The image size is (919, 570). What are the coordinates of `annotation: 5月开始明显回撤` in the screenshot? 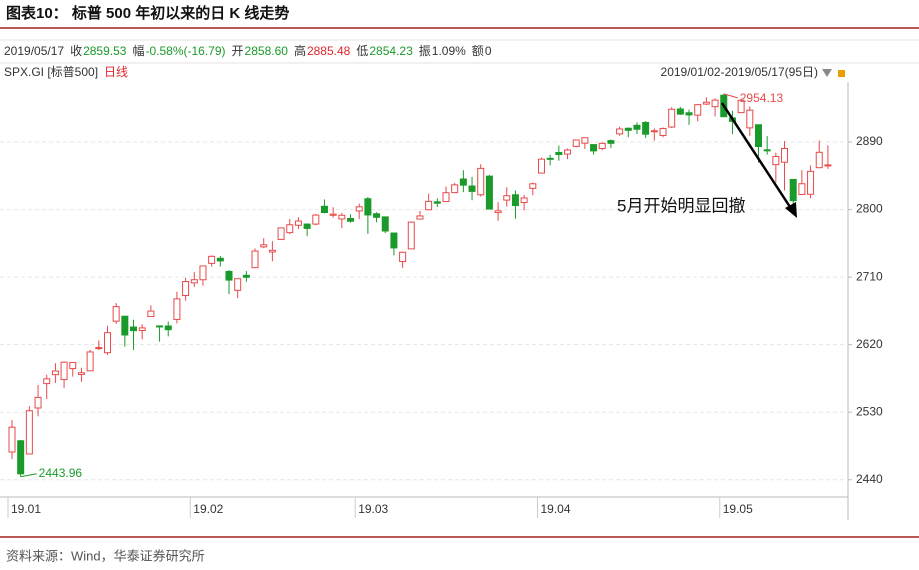 It's located at (681, 205).